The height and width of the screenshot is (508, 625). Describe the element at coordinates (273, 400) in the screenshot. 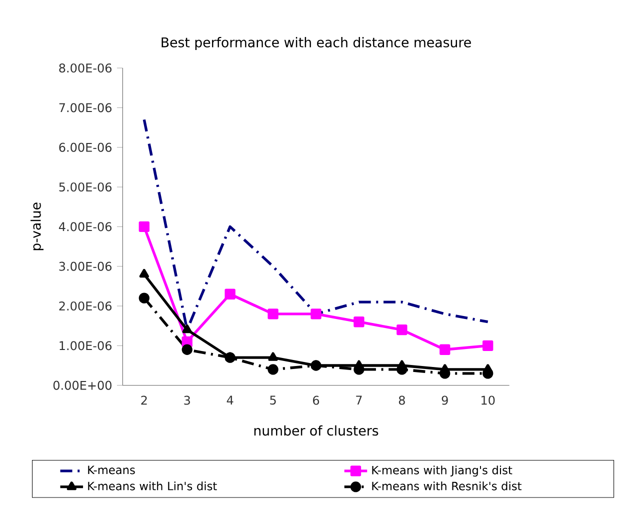

I see `x-tick-label: 5` at that location.